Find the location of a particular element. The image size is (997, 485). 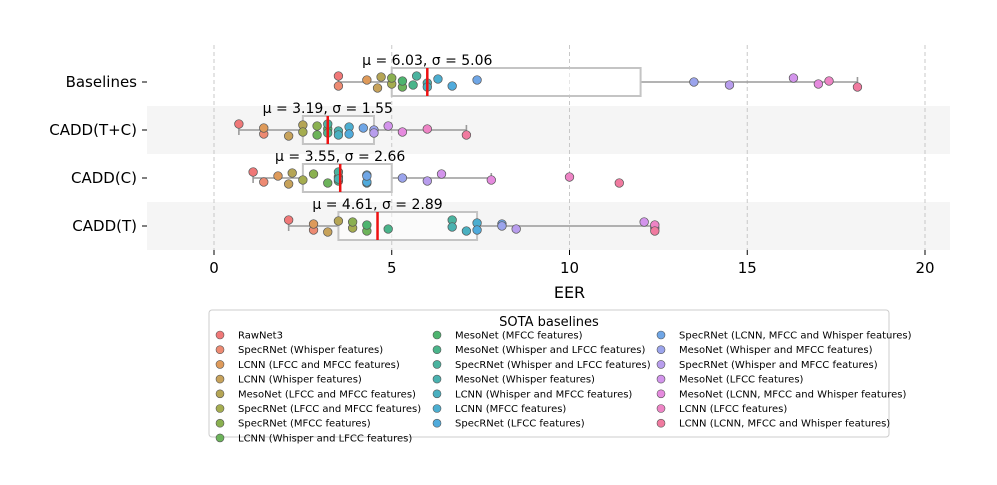

legend-item: SpecRNet (Whisper and LFCC features) is located at coordinates (541, 365).